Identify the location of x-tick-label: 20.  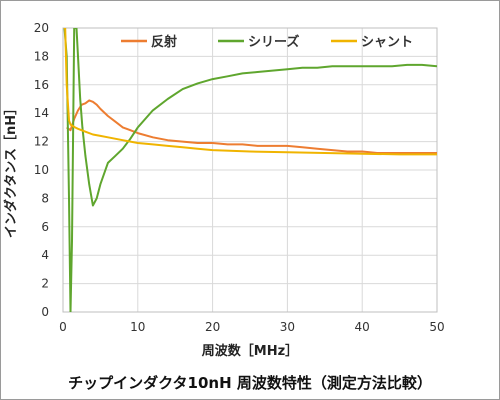
(212, 327).